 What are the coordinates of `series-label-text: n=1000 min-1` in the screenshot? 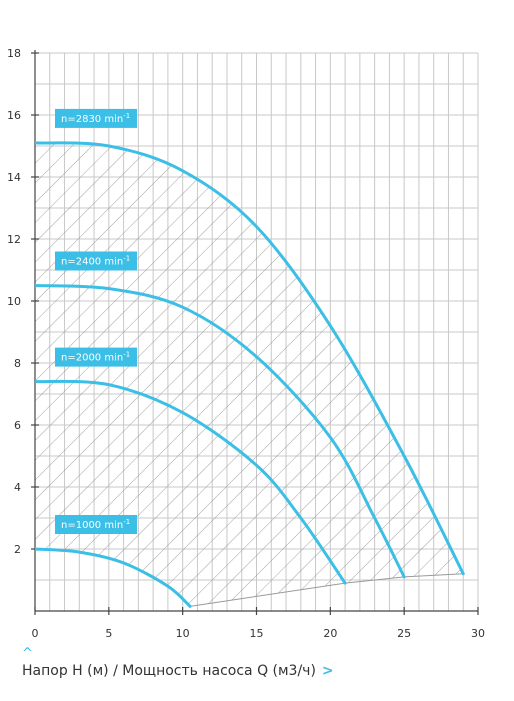 It's located at (95, 524).